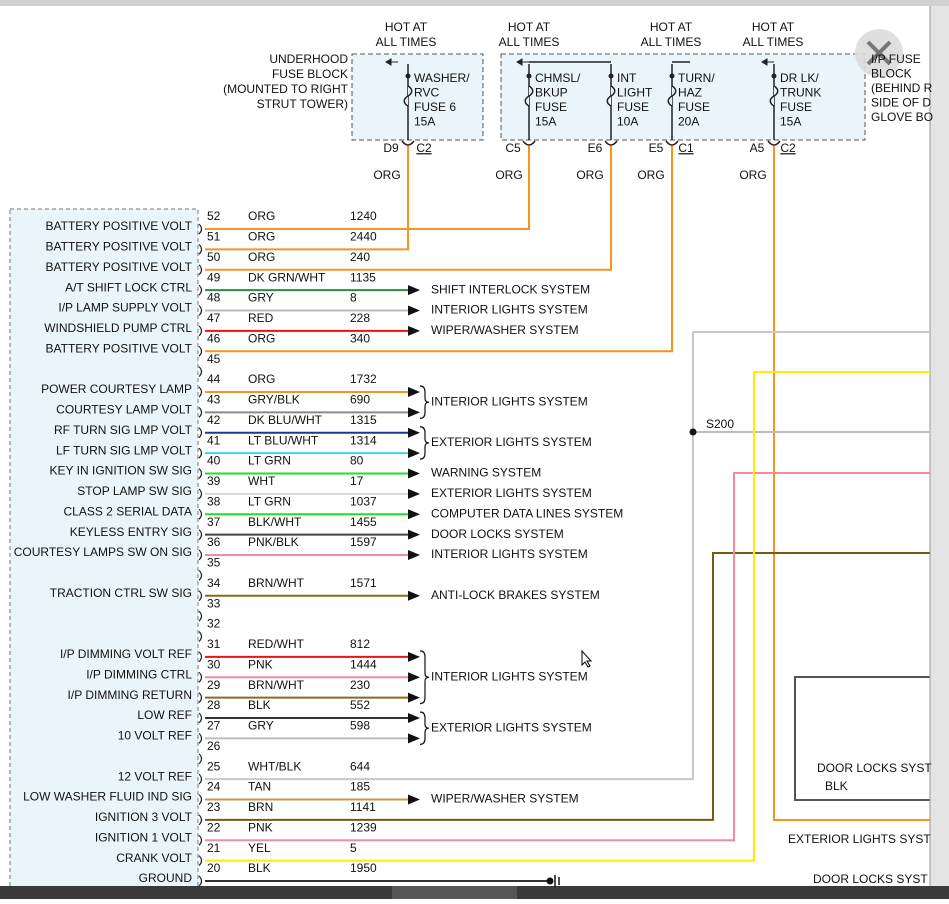 The width and height of the screenshot is (949, 904). Describe the element at coordinates (360, 726) in the screenshot. I see `circuit-number: 598` at that location.